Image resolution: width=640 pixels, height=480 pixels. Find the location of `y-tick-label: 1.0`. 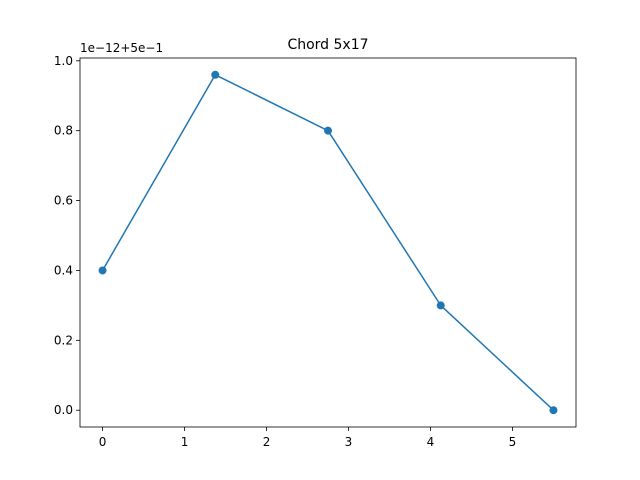

y-tick-label: 1.0 is located at coordinates (63, 61).